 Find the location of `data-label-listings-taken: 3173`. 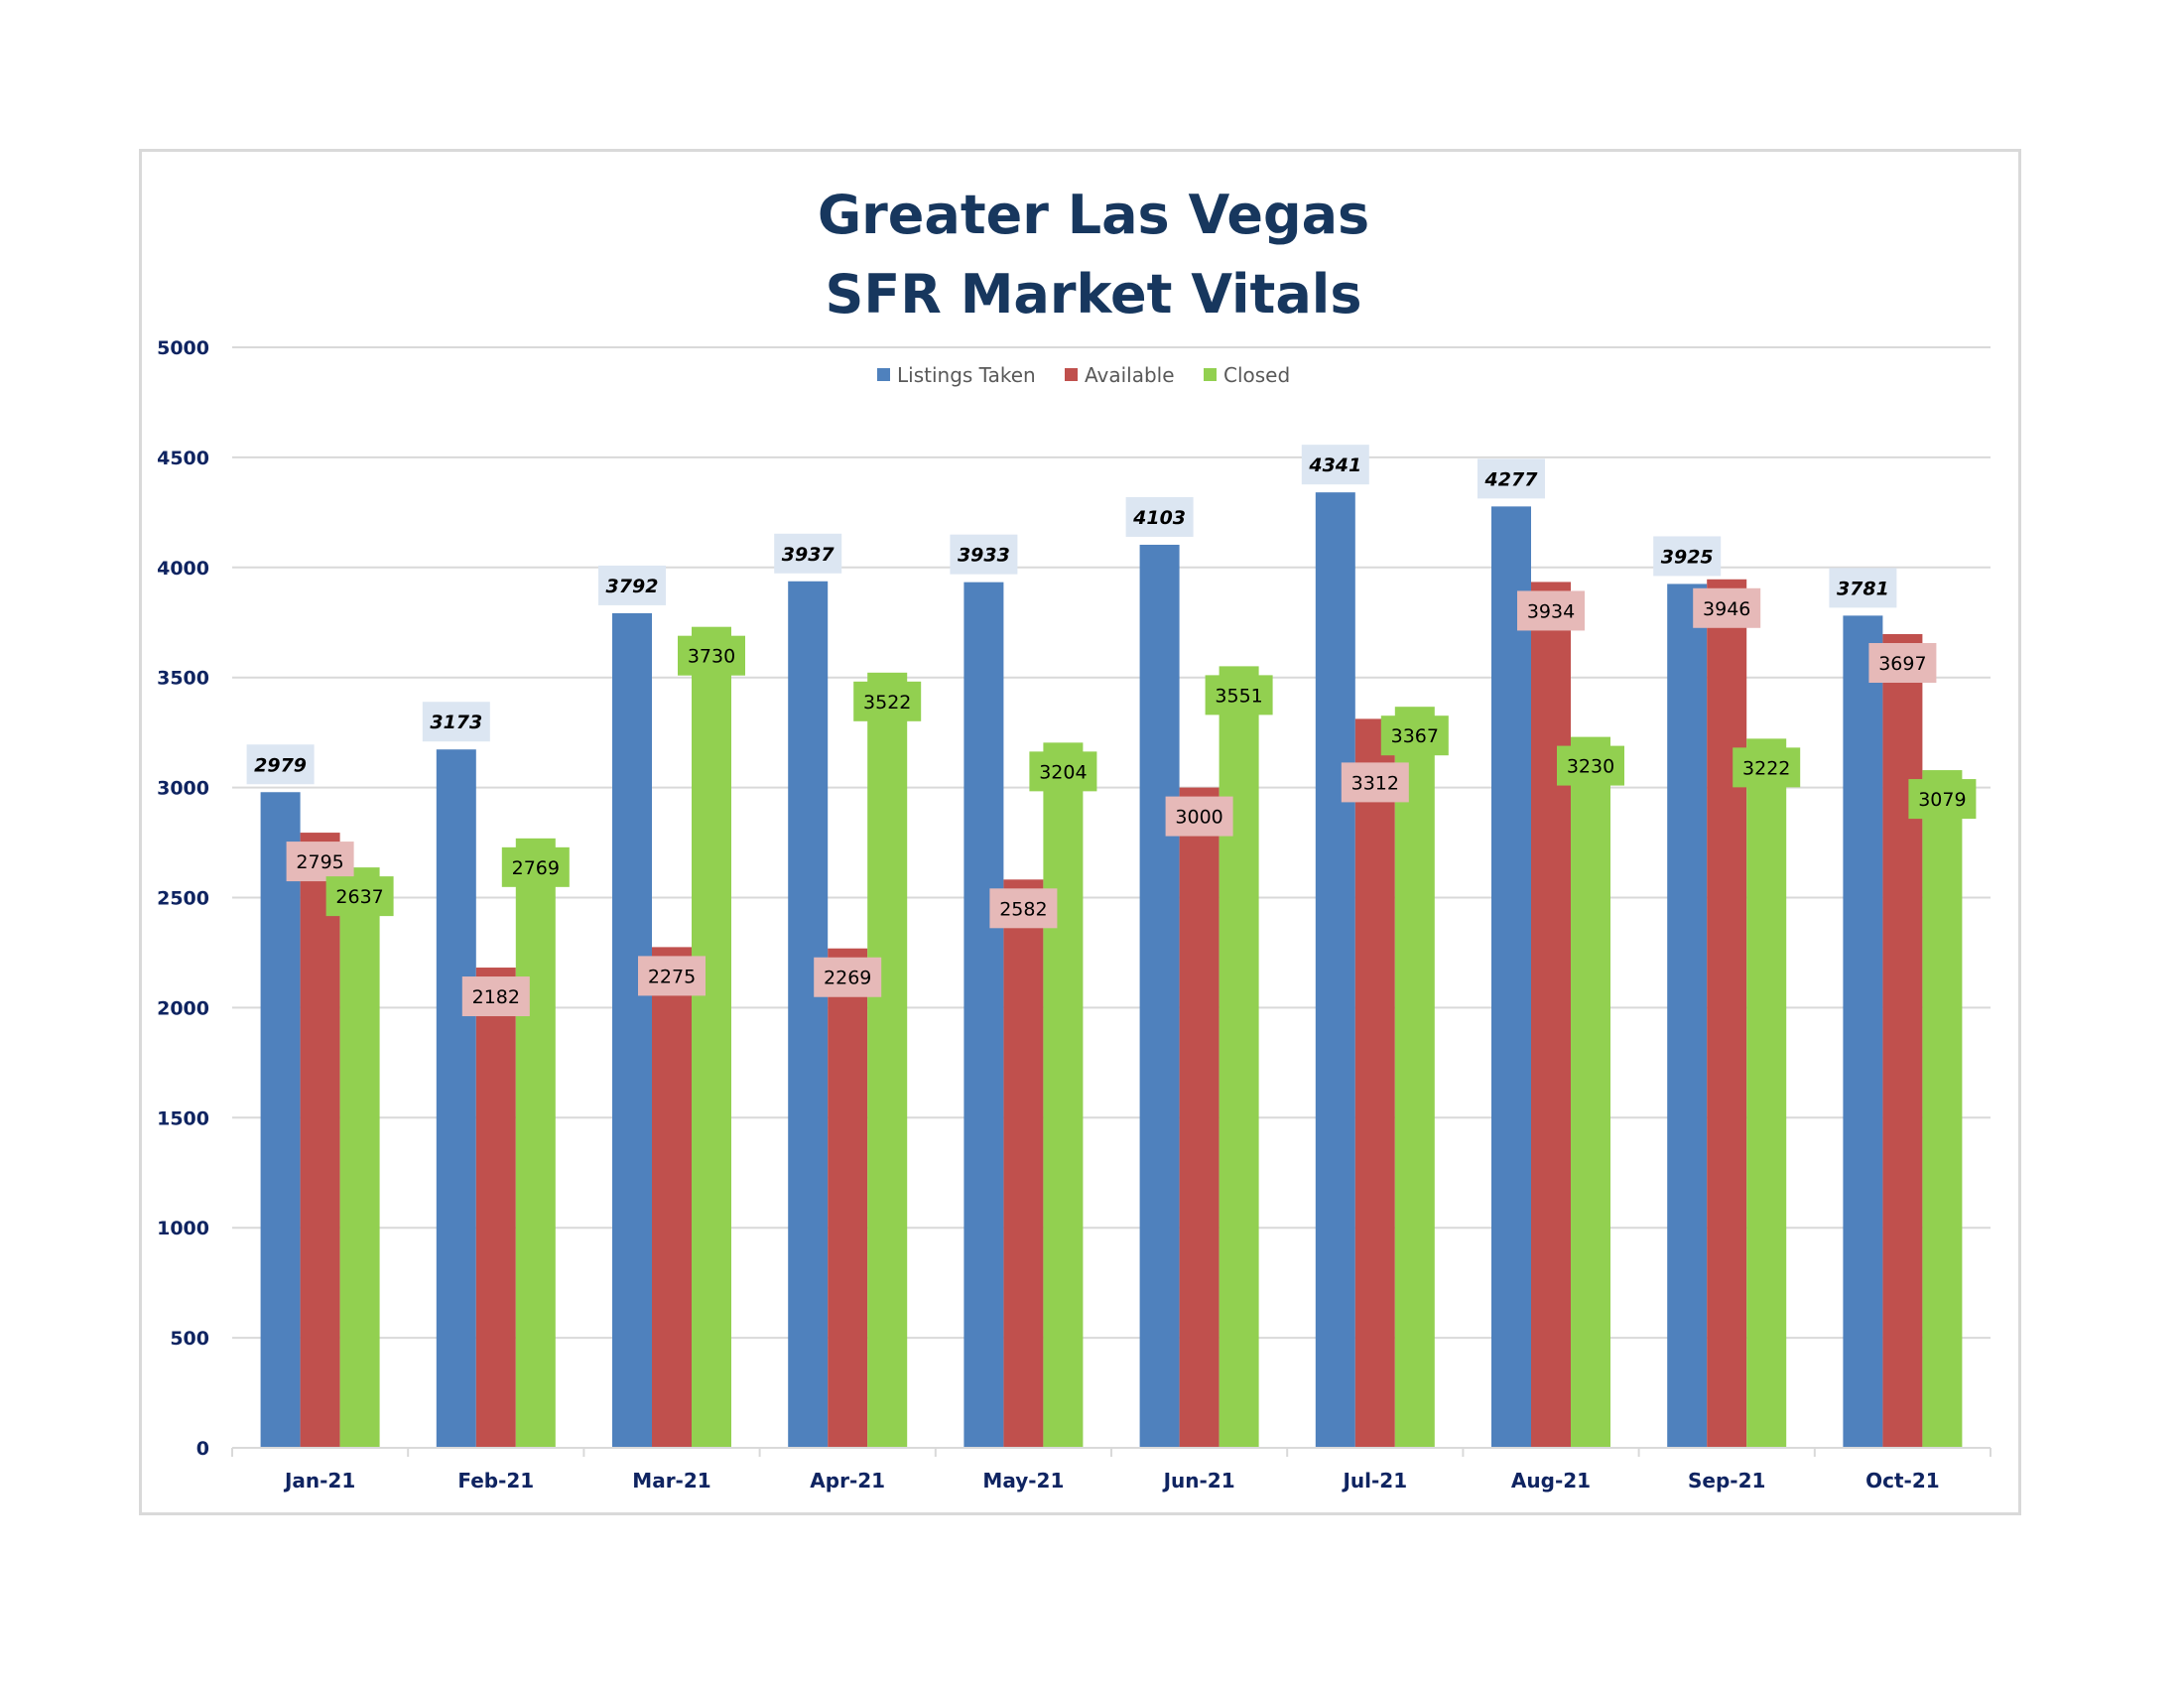

data-label-listings-taken: 3173 is located at coordinates (456, 722).